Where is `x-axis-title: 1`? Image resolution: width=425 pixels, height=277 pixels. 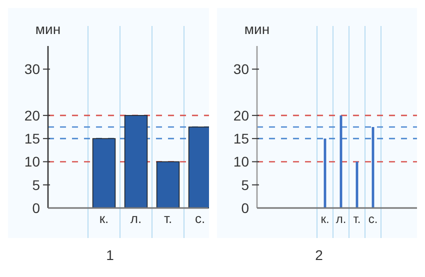 x-axis-title: 1 is located at coordinates (110, 255).